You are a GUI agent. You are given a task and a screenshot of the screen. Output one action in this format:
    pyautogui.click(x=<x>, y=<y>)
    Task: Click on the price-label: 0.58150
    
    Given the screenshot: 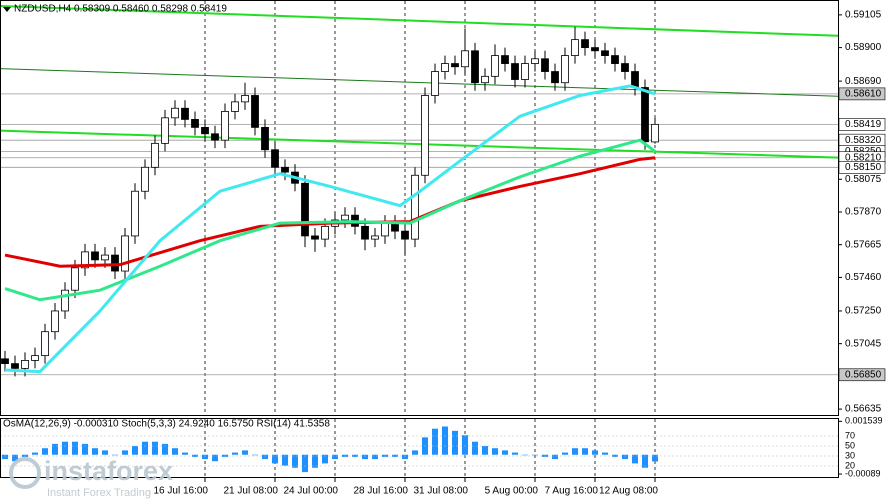 What is the action you would take?
    pyautogui.click(x=863, y=167)
    